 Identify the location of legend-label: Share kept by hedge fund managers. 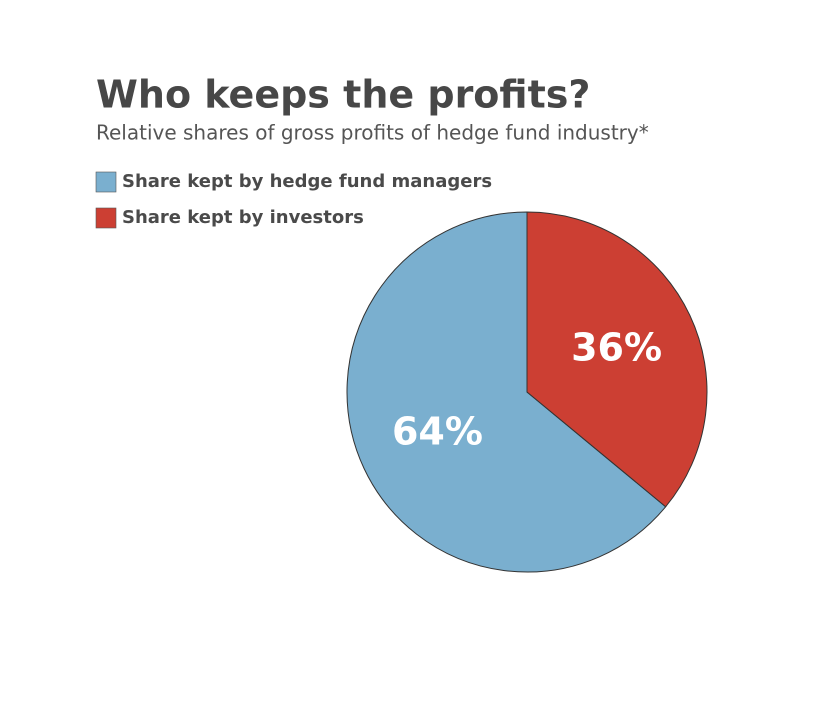
(307, 181).